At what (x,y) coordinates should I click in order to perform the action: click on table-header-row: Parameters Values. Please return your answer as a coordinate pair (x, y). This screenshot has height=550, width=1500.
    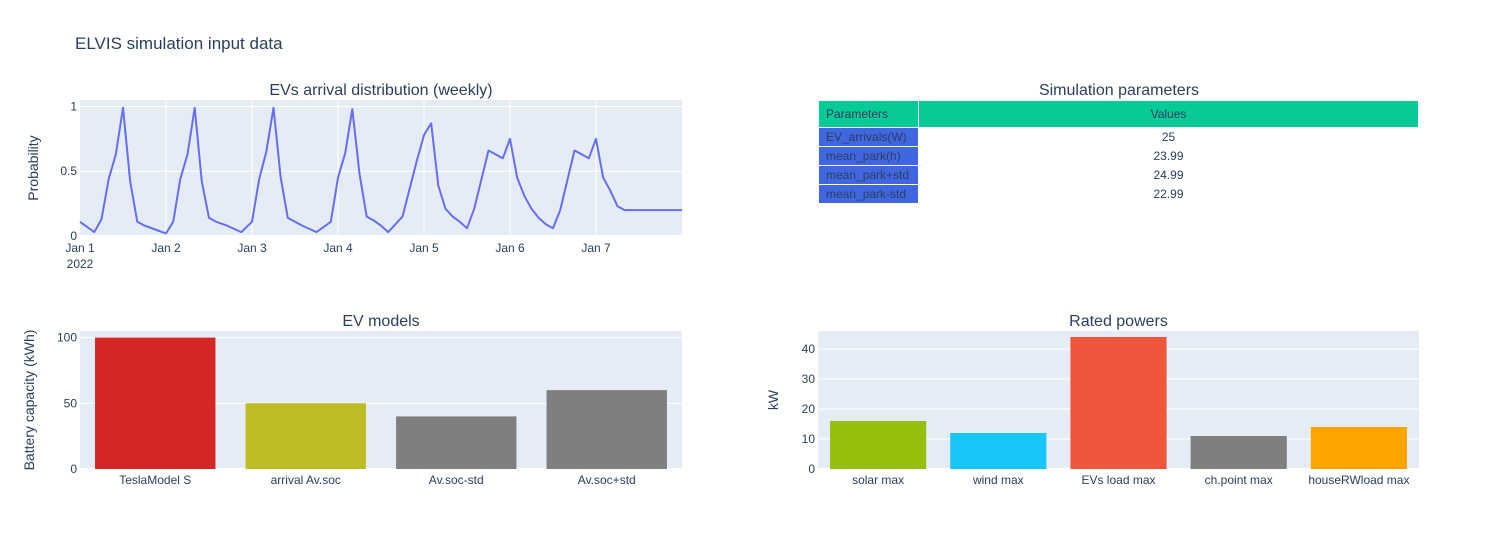
    Looking at the image, I should click on (1118, 114).